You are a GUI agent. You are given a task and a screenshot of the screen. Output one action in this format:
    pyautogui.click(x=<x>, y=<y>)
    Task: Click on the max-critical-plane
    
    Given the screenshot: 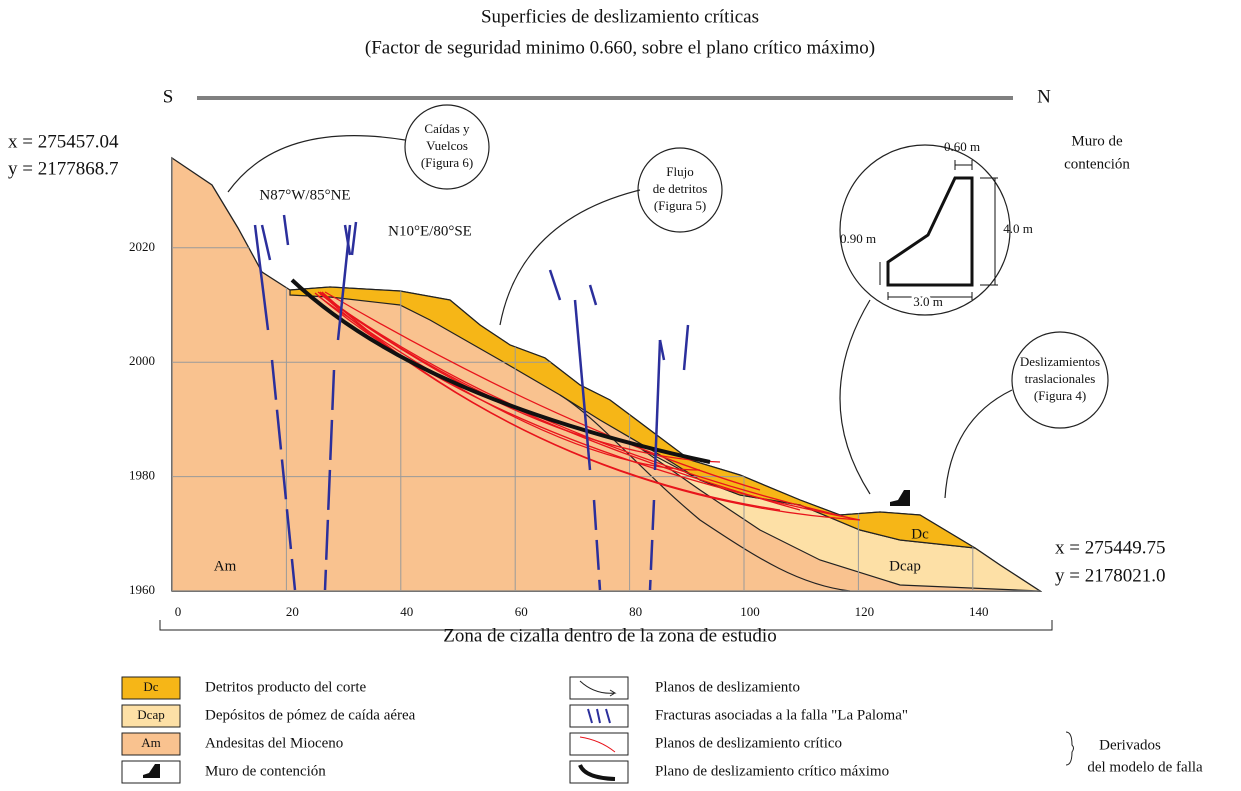 What is the action you would take?
    pyautogui.click(x=500, y=371)
    